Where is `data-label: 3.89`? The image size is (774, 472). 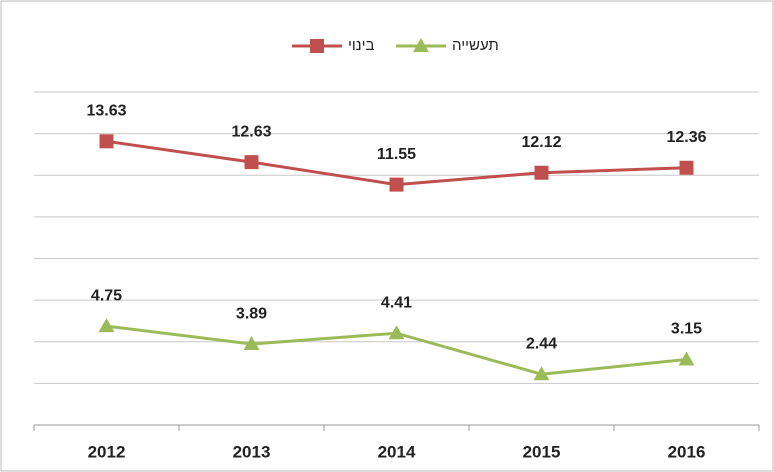
data-label: 3.89 is located at coordinates (251, 313).